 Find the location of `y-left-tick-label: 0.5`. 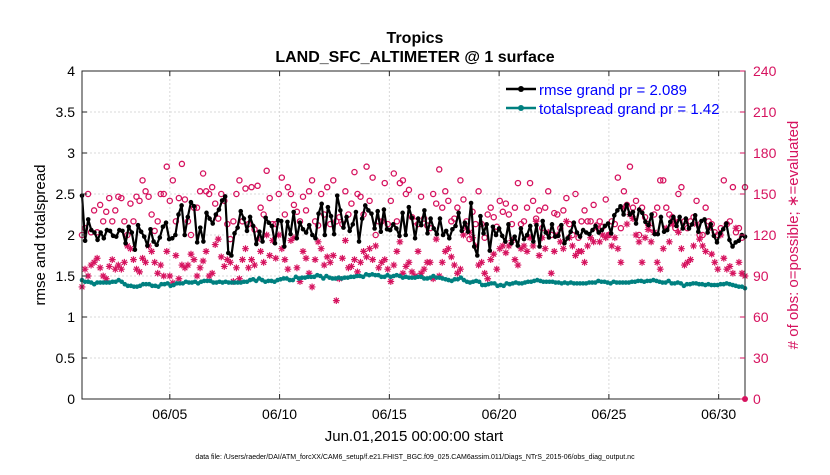

y-left-tick-label: 0.5 is located at coordinates (66, 358).